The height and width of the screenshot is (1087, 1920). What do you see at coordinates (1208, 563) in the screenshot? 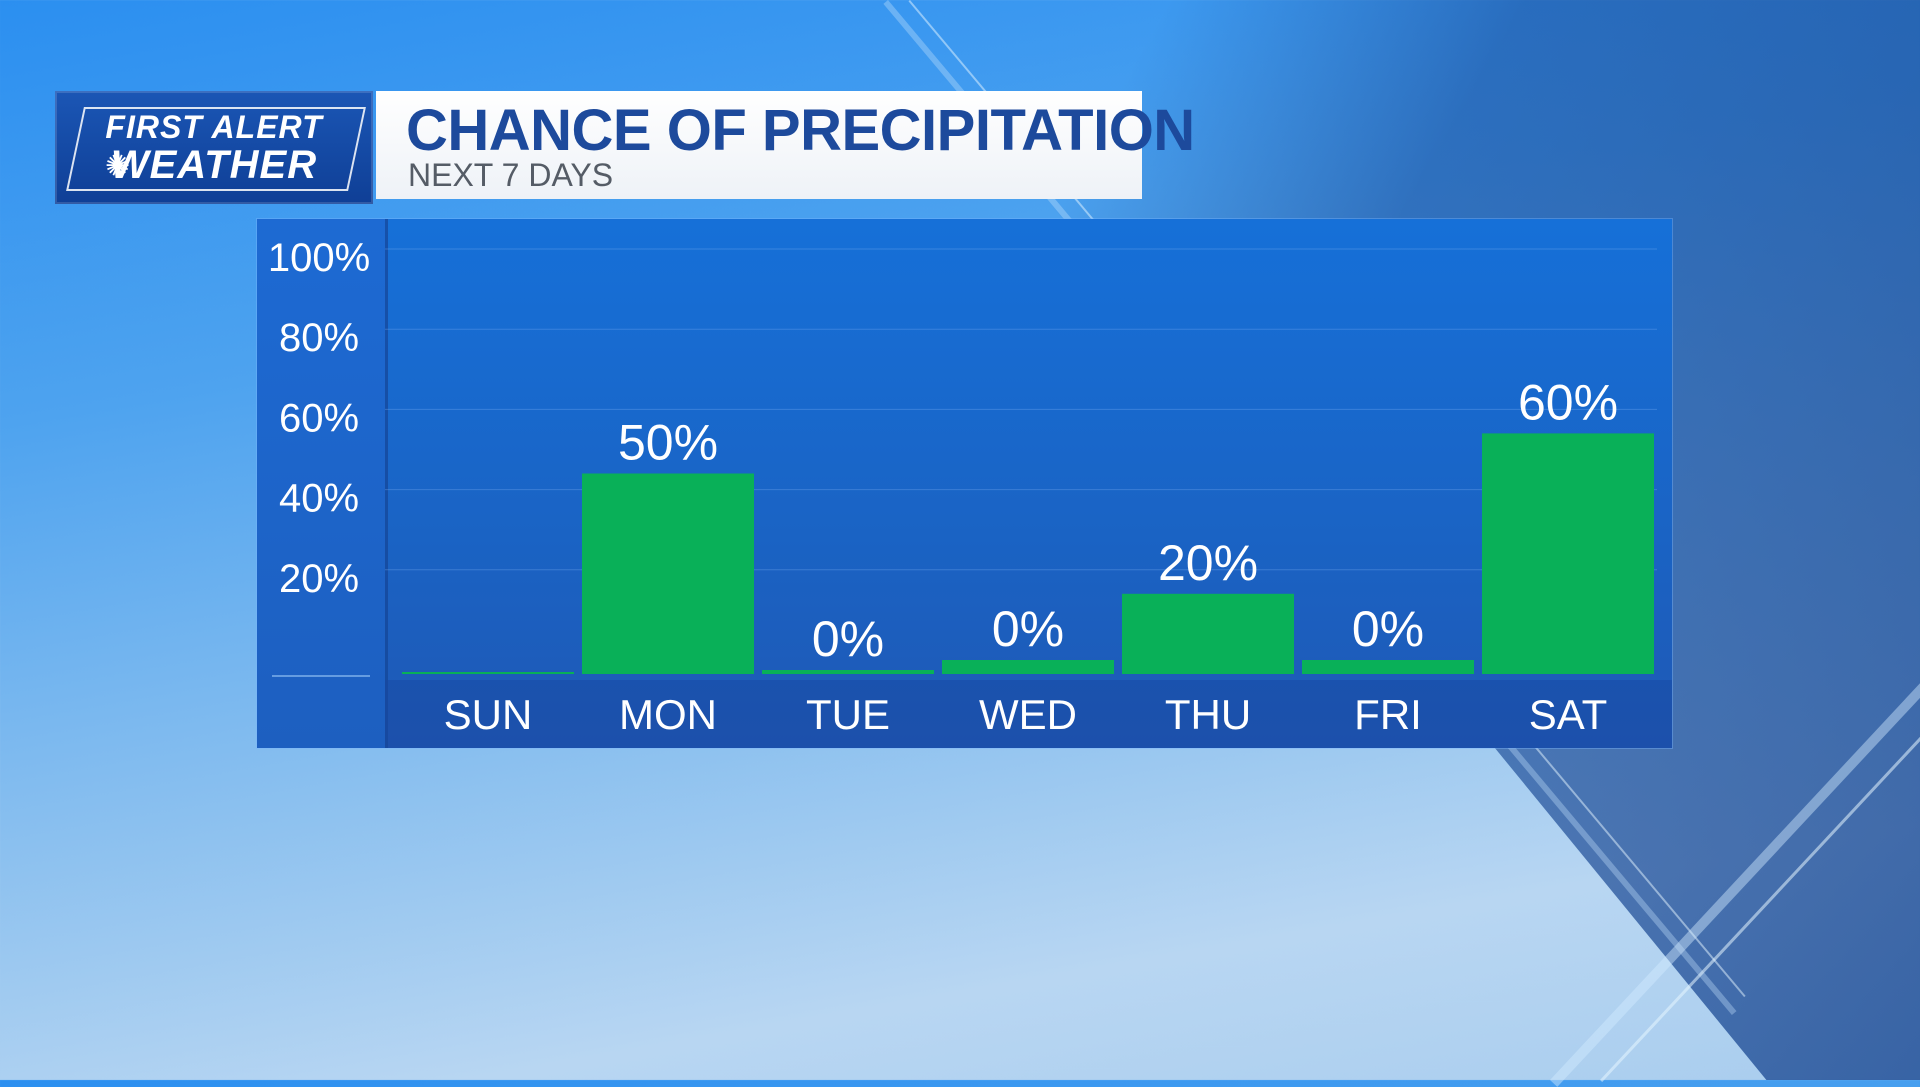
I see `data-label-thu: 20%` at bounding box center [1208, 563].